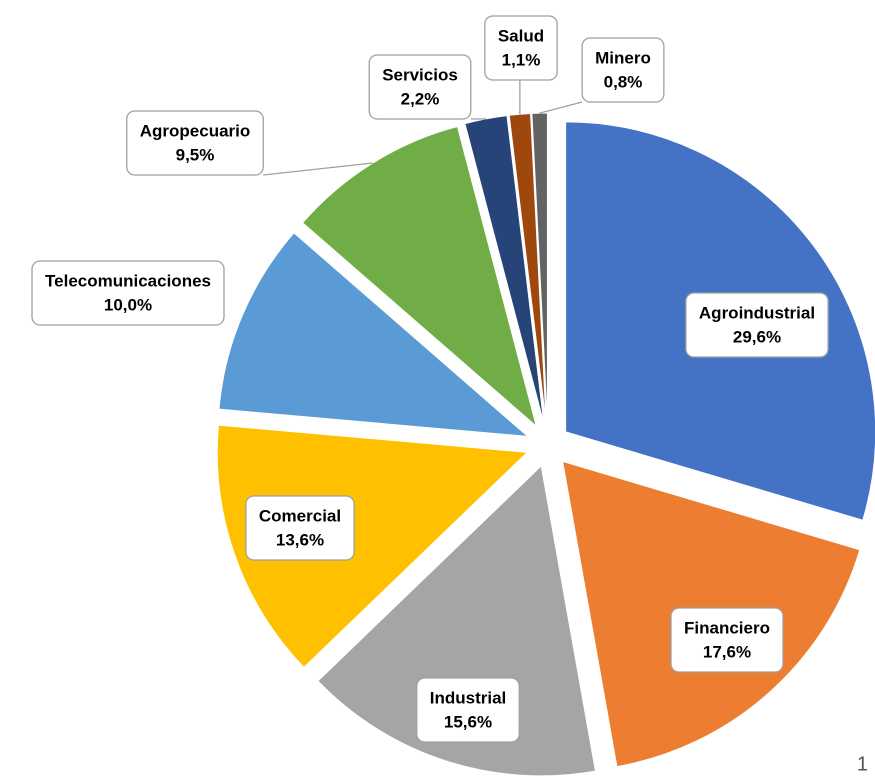 The image size is (875, 778). What do you see at coordinates (420, 98) in the screenshot?
I see `label-value: 2,2%` at bounding box center [420, 98].